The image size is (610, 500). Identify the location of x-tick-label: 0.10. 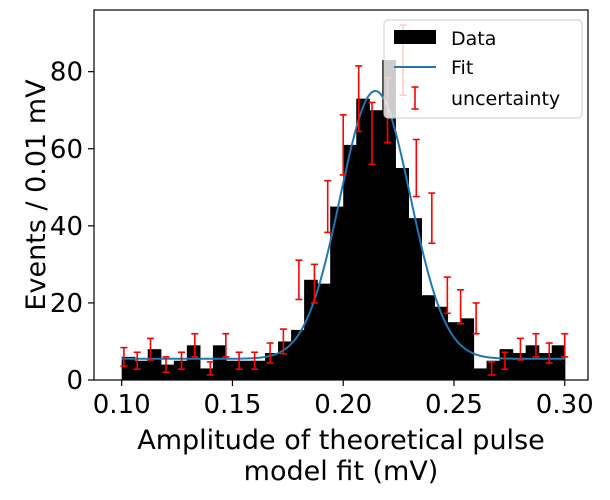
(122, 405).